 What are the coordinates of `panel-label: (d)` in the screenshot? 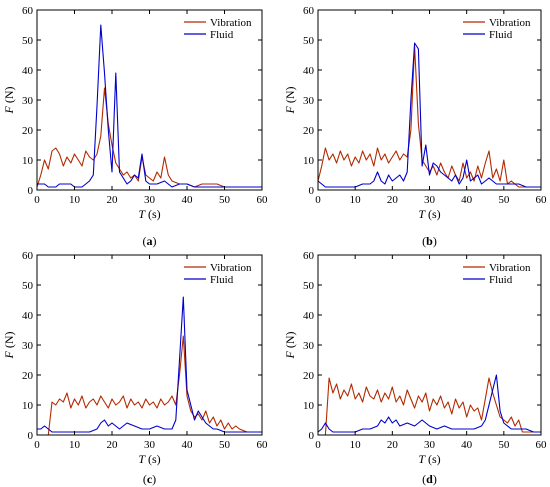 It's located at (429, 479).